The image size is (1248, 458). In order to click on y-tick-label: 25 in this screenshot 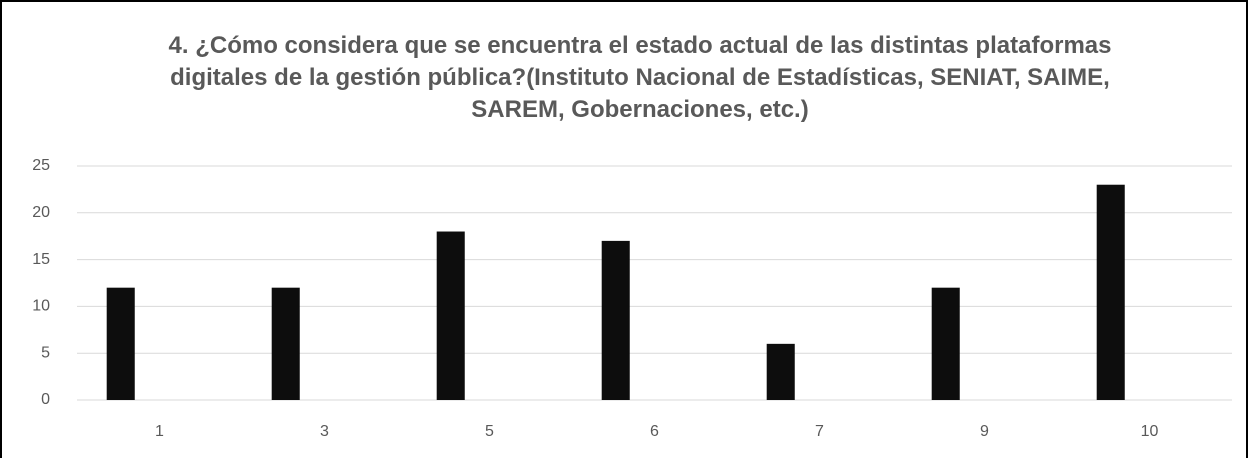, I will do `click(41, 165)`.